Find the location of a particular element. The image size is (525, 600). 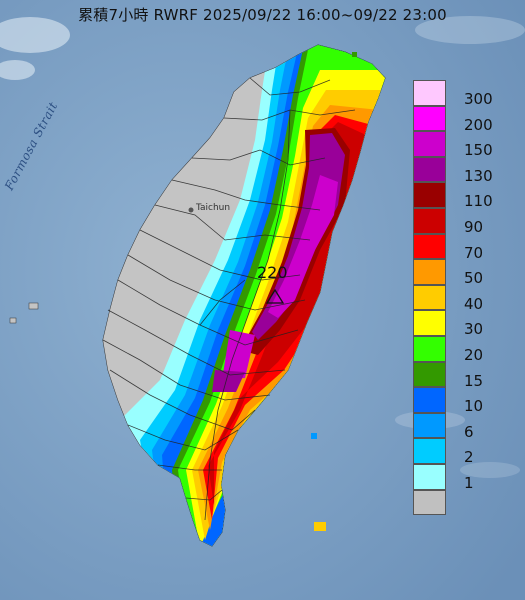

legend-label: 200 is located at coordinates (478, 124).